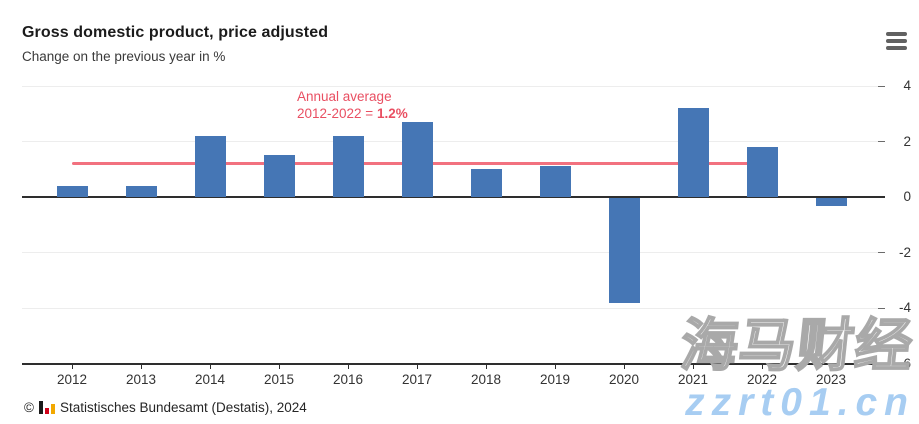 The width and height of the screenshot is (919, 424). I want to click on y-axis-label--4: -4, so click(904, 307).